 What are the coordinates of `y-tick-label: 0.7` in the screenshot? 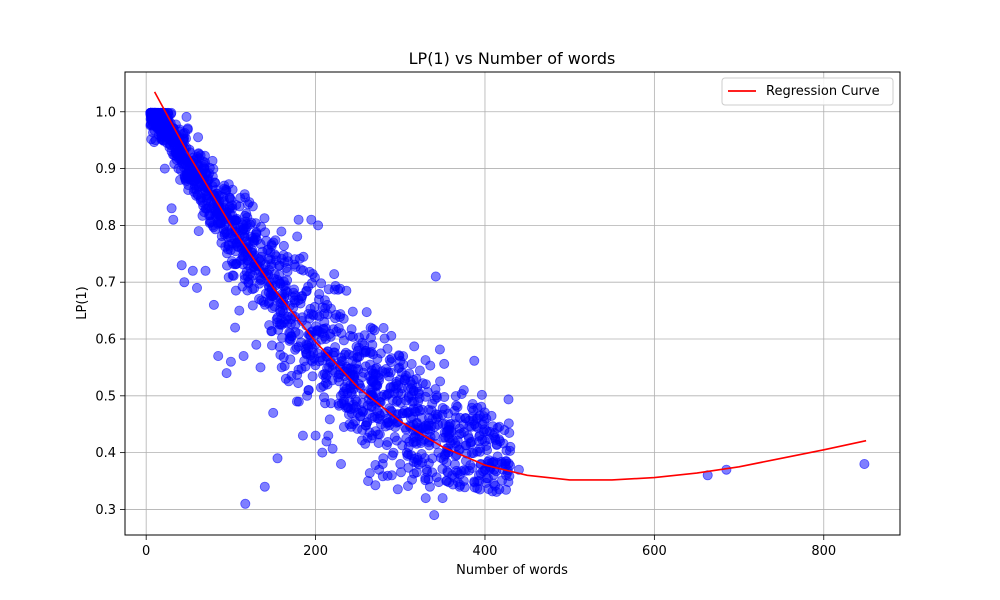 It's located at (105, 283).